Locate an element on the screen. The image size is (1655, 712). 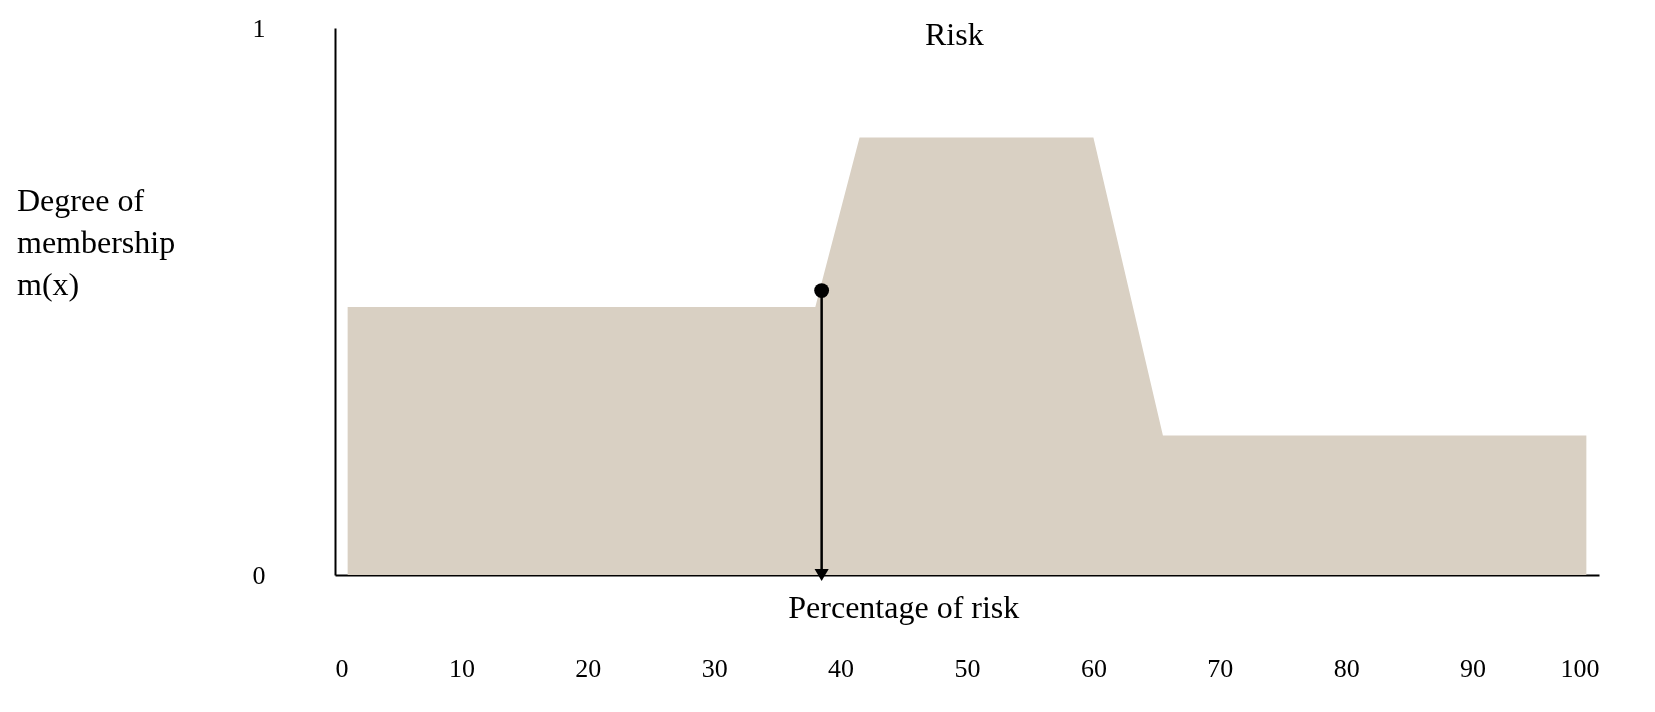
chart-title: Risk is located at coordinates (954, 34).